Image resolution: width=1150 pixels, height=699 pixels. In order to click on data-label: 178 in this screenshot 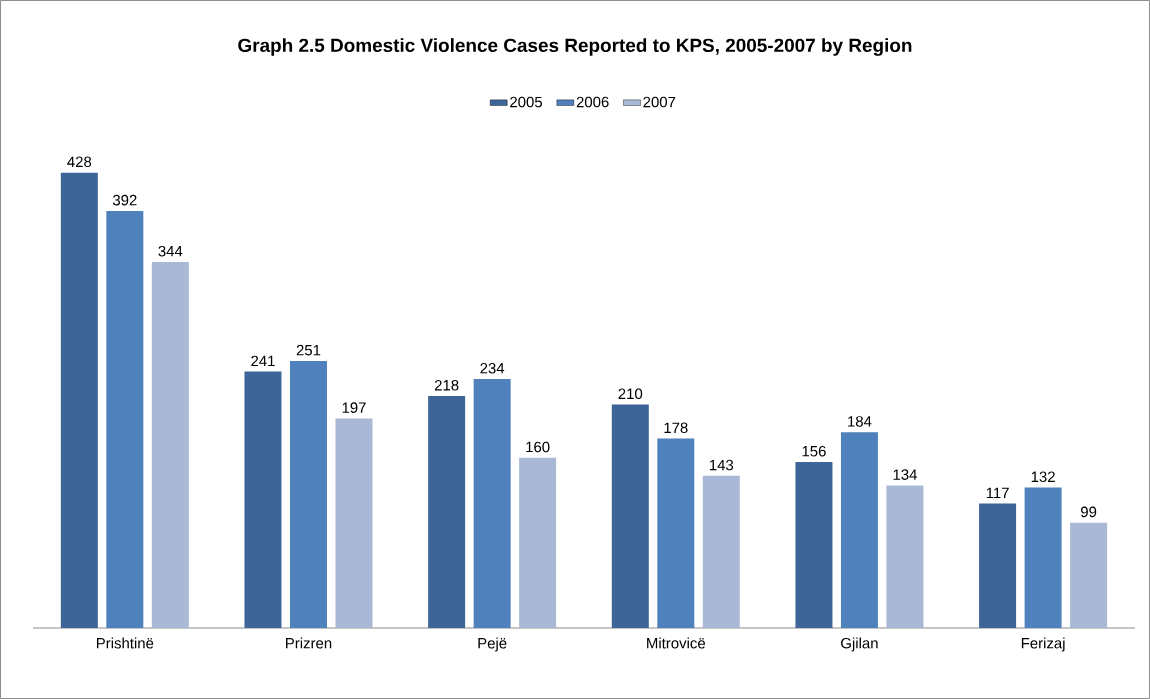, I will do `click(676, 428)`.